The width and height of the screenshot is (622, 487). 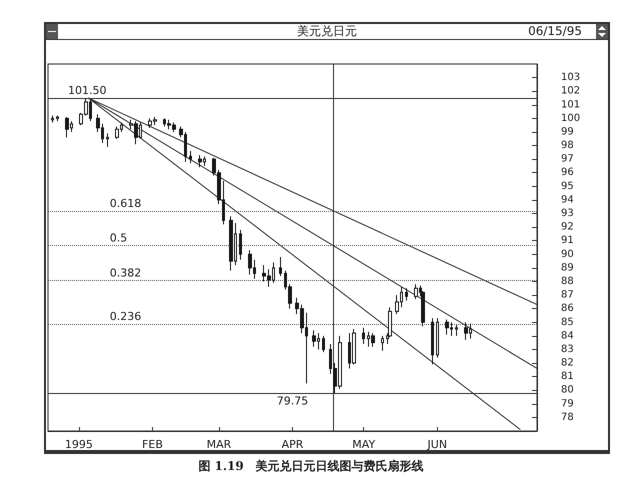 What do you see at coordinates (327, 31) in the screenshot?
I see `chart-title: 美元兑日元` at bounding box center [327, 31].